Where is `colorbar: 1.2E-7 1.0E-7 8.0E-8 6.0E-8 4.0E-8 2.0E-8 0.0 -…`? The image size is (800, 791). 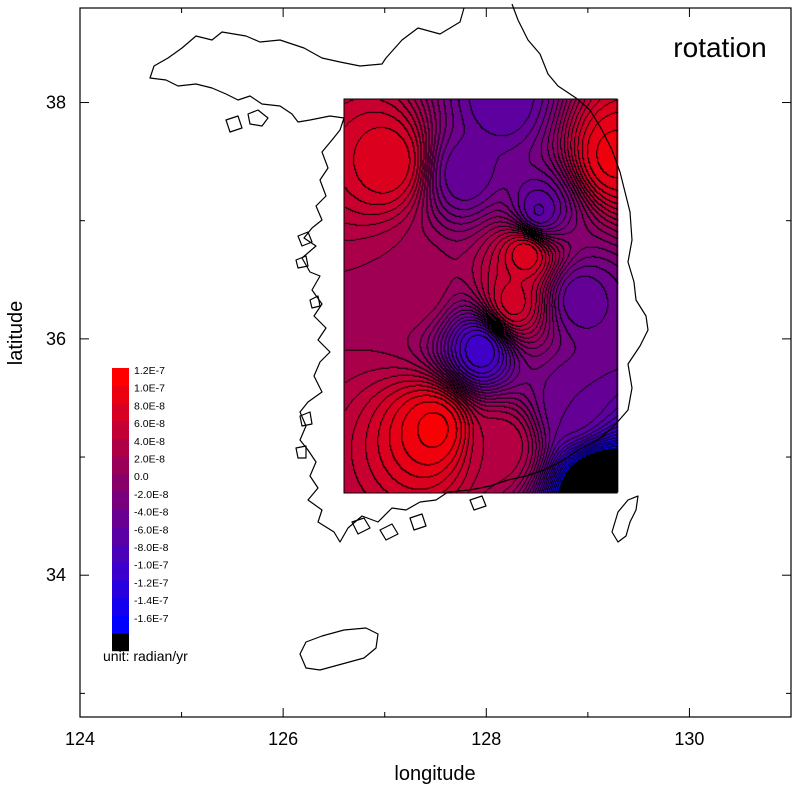
colorbar: 1.2E-7 1.0E-7 8.0E-8 6.0E-8 4.0E-8 2.0E-8 0.0 -… is located at coordinates (140, 508).